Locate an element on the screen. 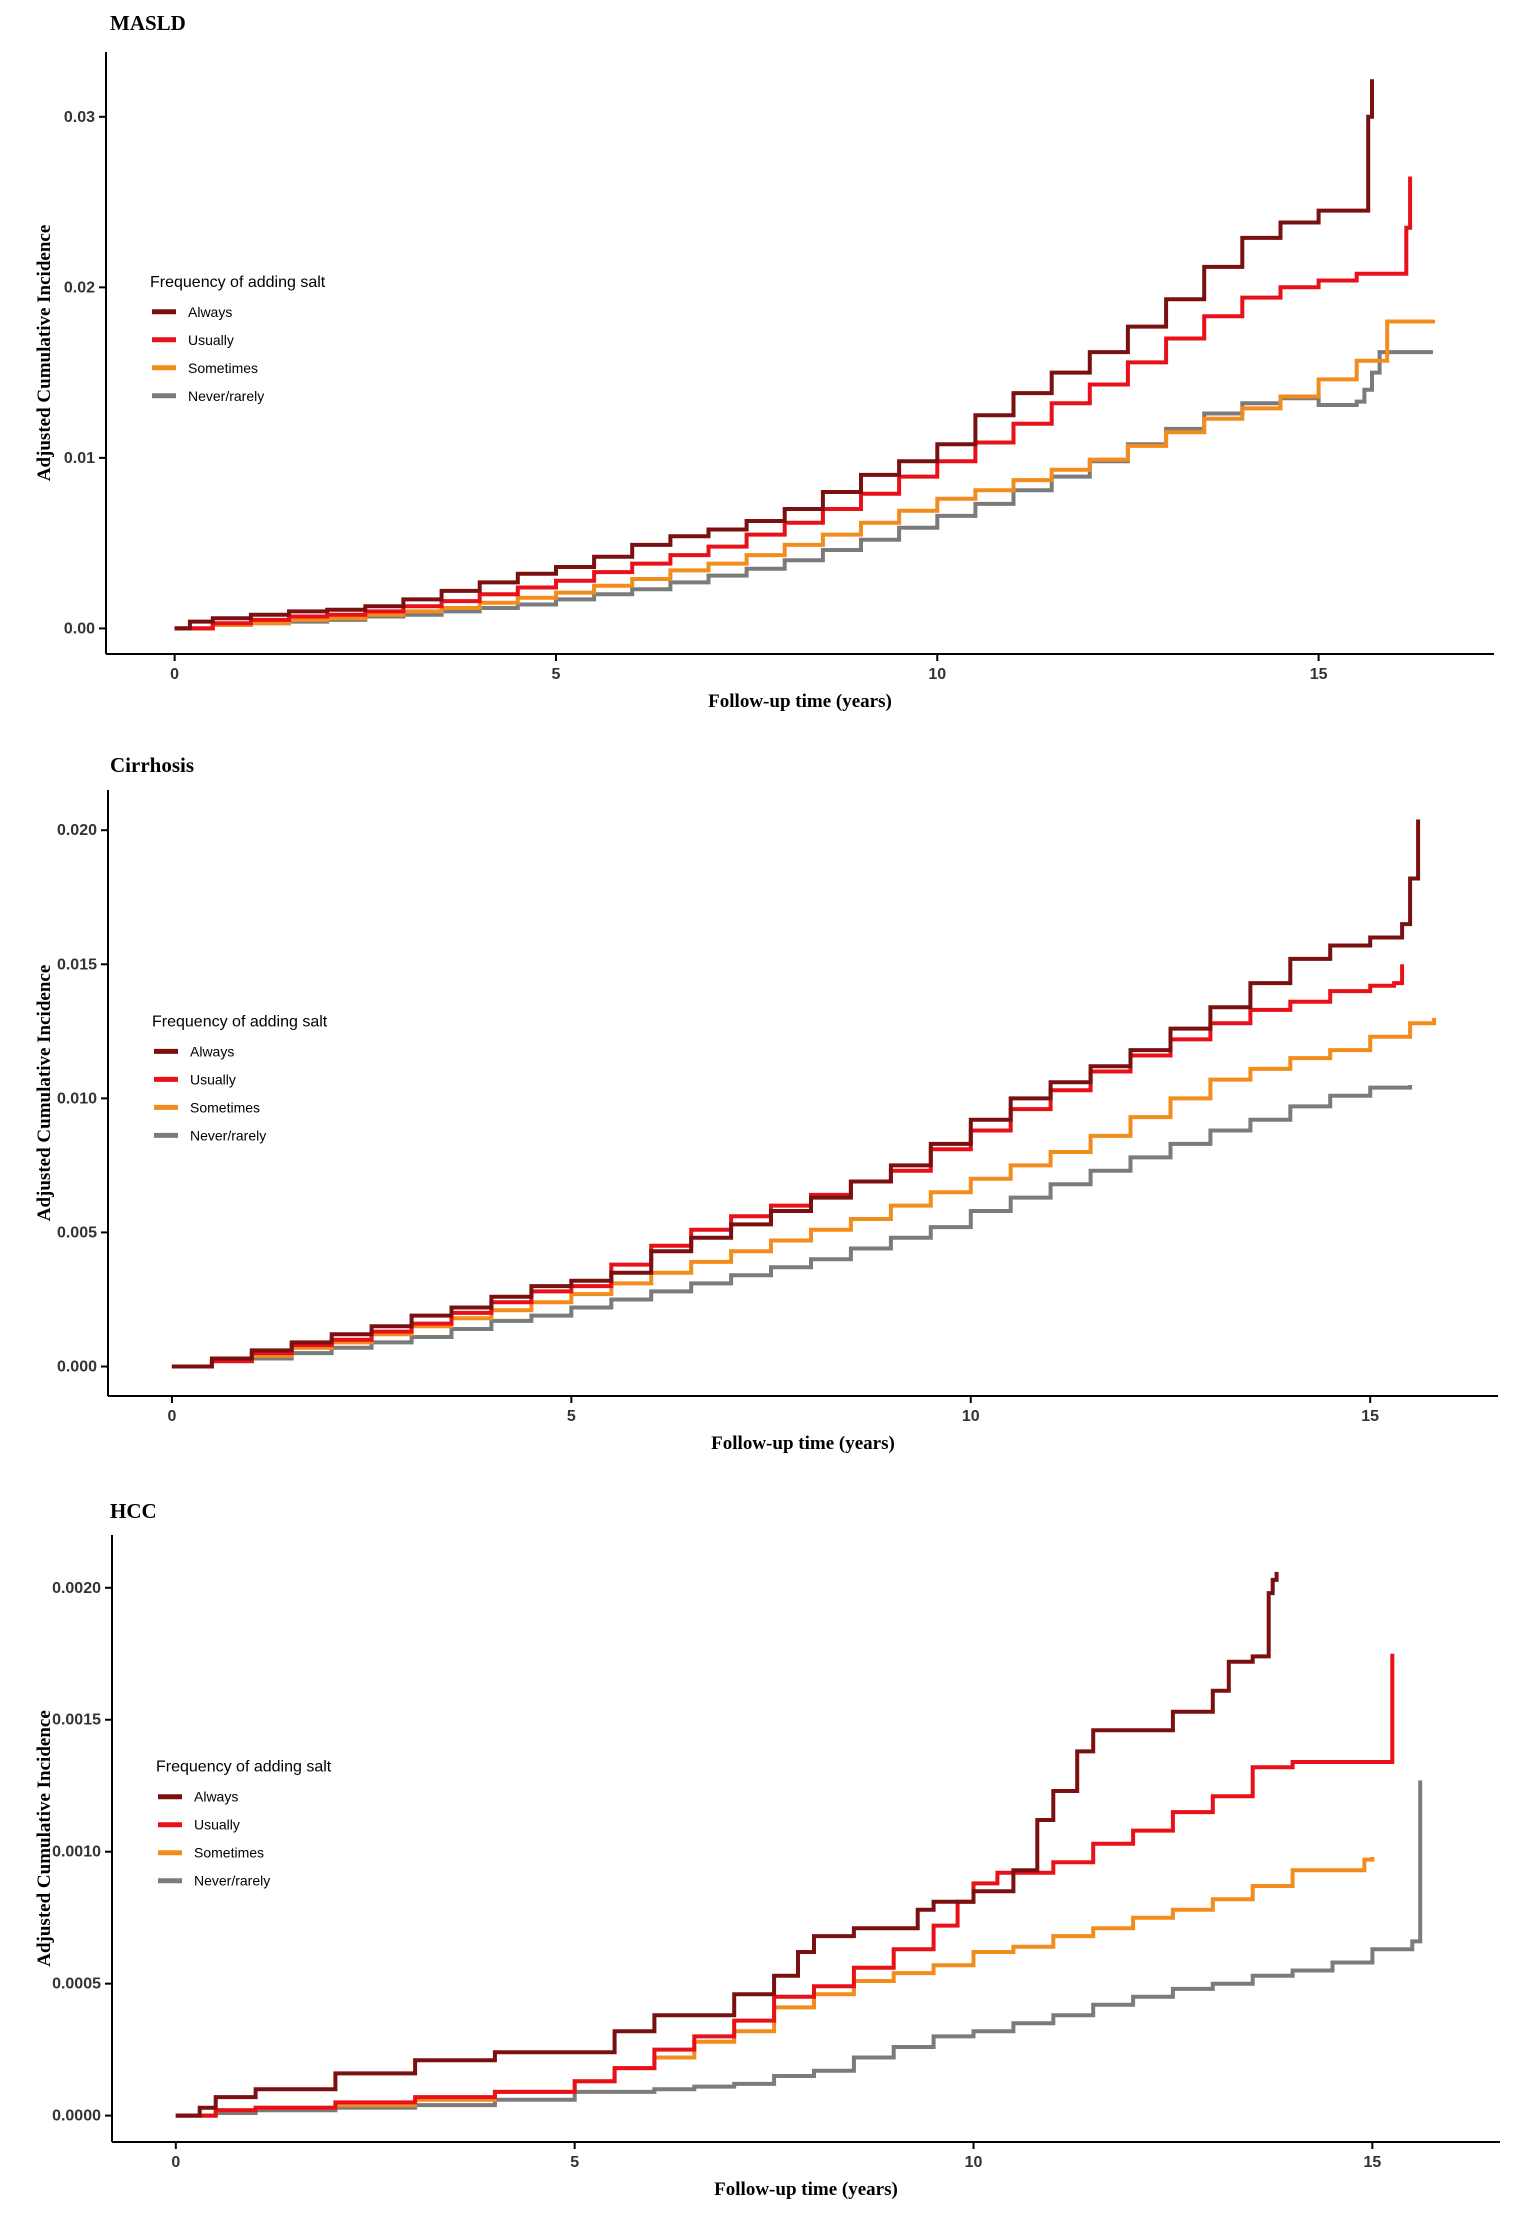 The image size is (1524, 2215). masld-x-tick-label: 0 is located at coordinates (174, 674).